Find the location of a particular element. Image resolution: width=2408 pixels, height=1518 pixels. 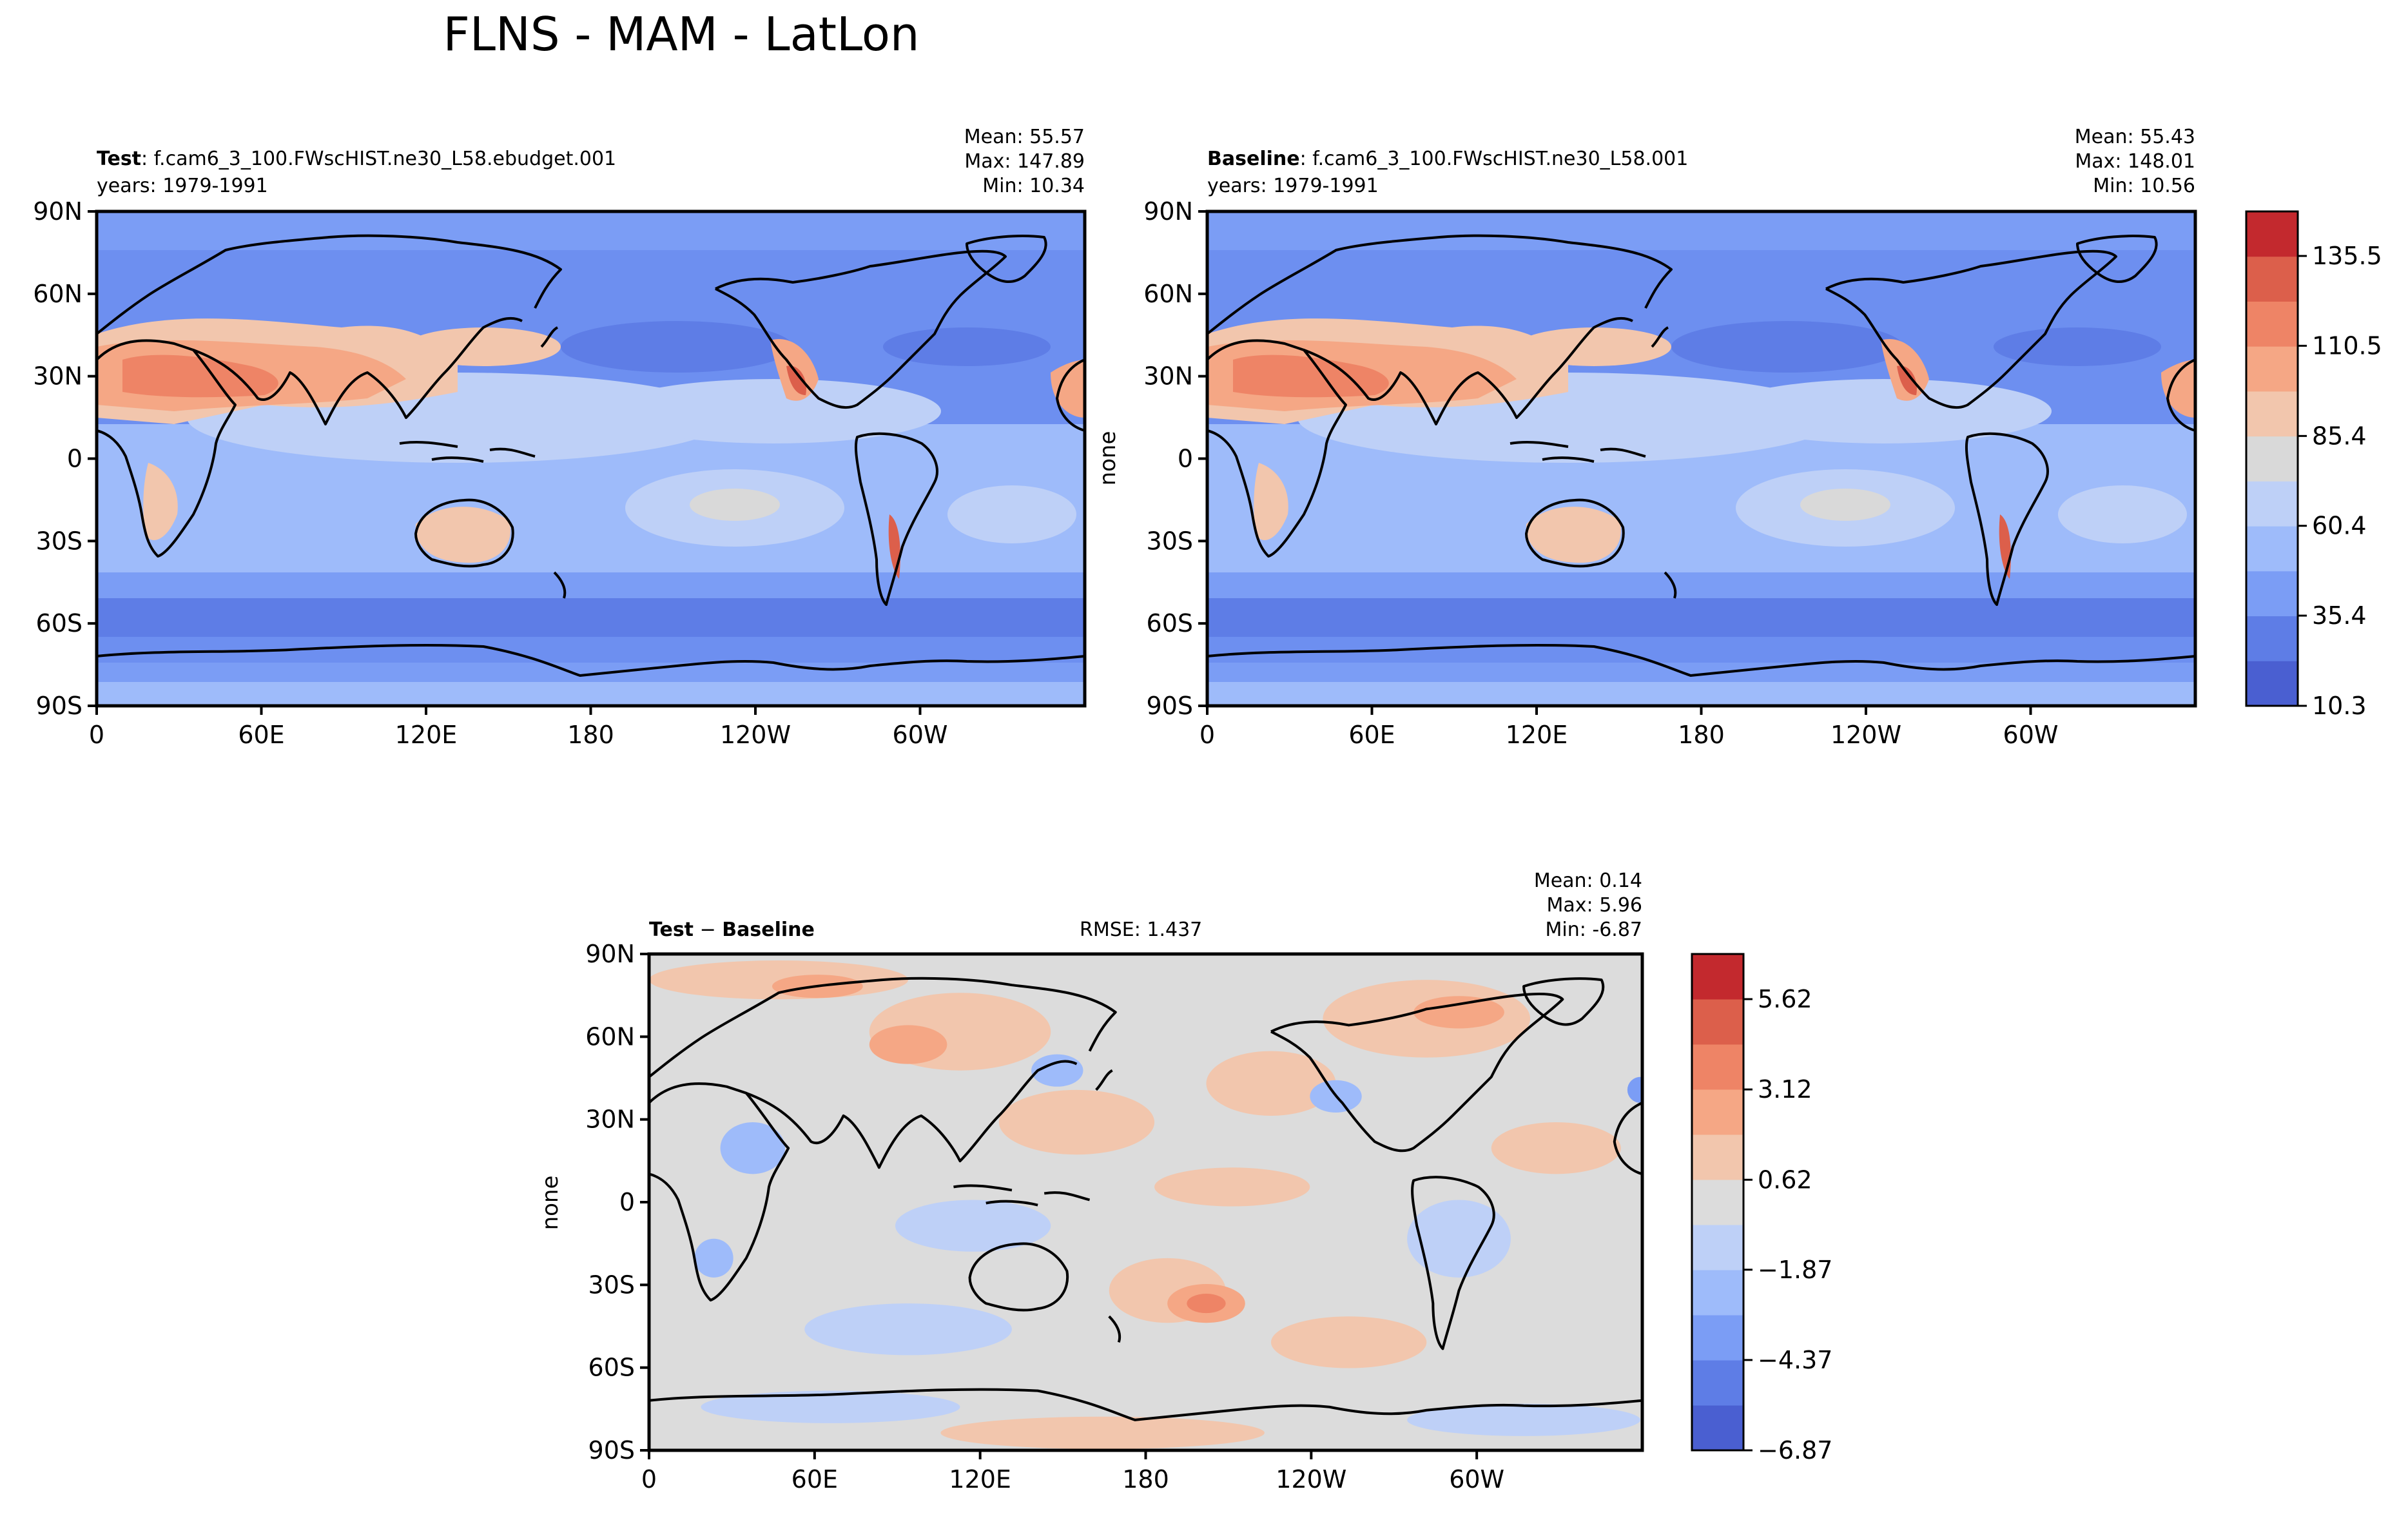

panel-baseline-map is located at coordinates (1701, 458).